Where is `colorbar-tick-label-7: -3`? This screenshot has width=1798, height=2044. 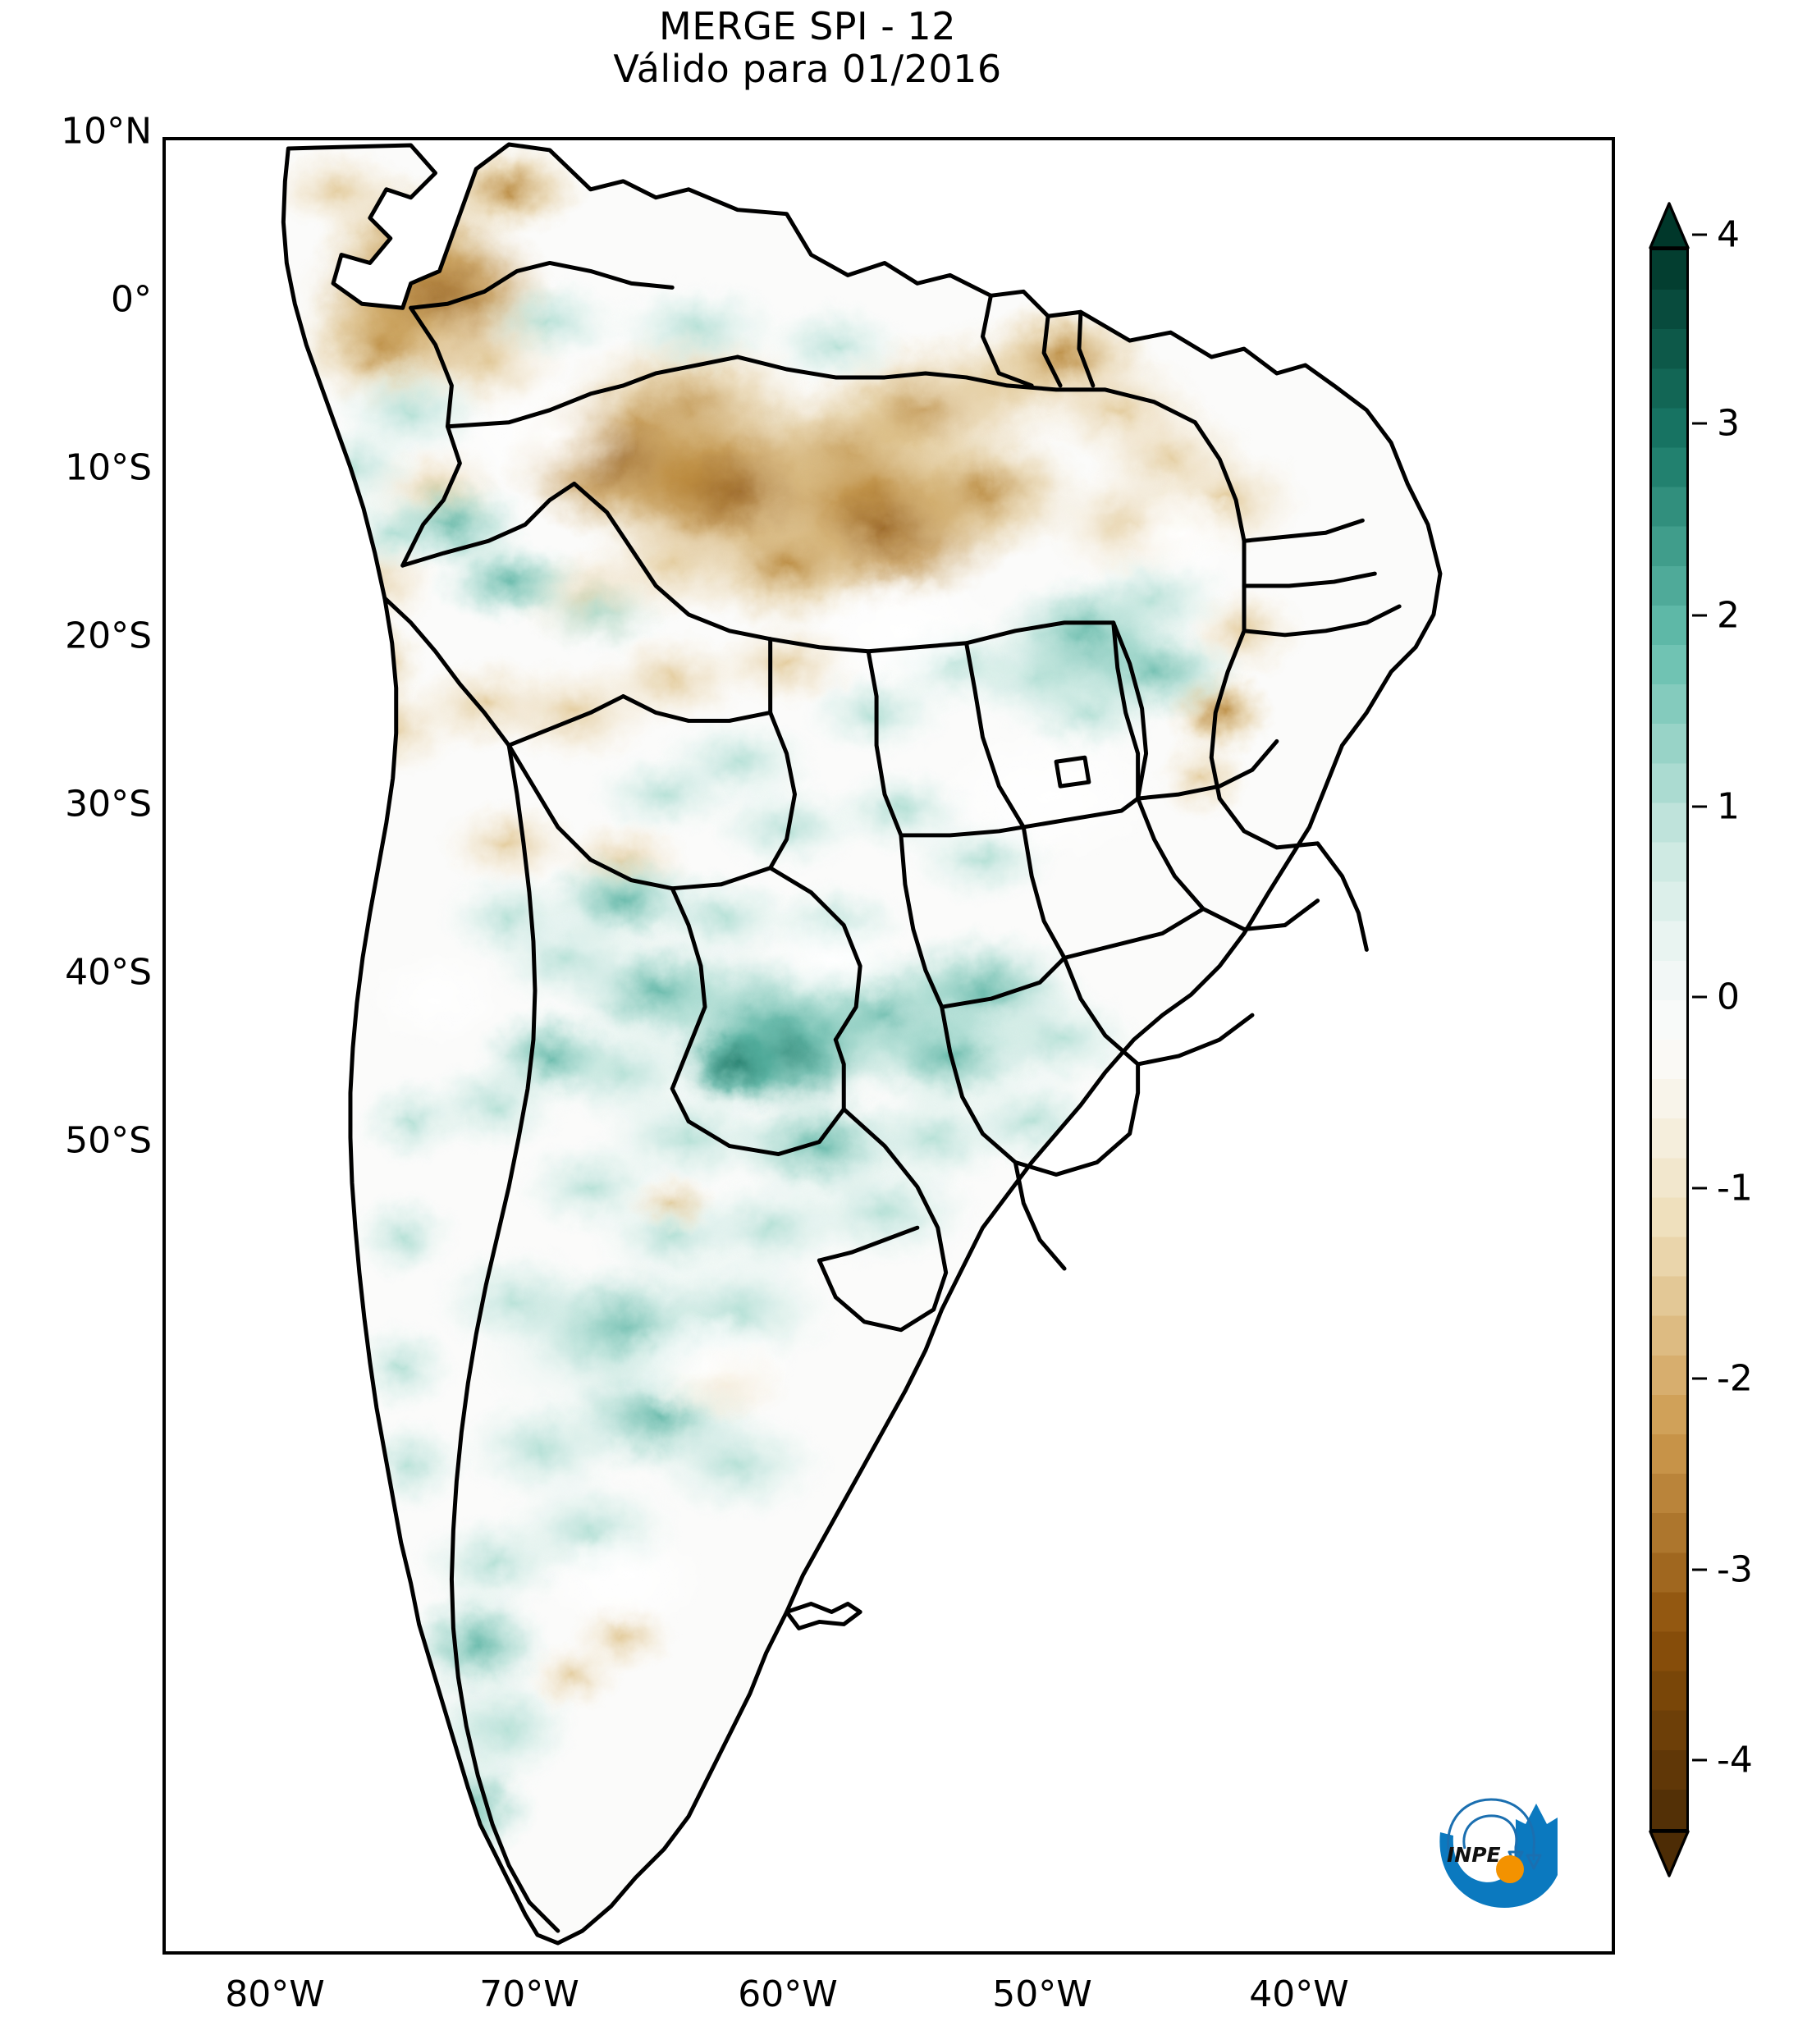 colorbar-tick-label-7: -3 is located at coordinates (1735, 1569).